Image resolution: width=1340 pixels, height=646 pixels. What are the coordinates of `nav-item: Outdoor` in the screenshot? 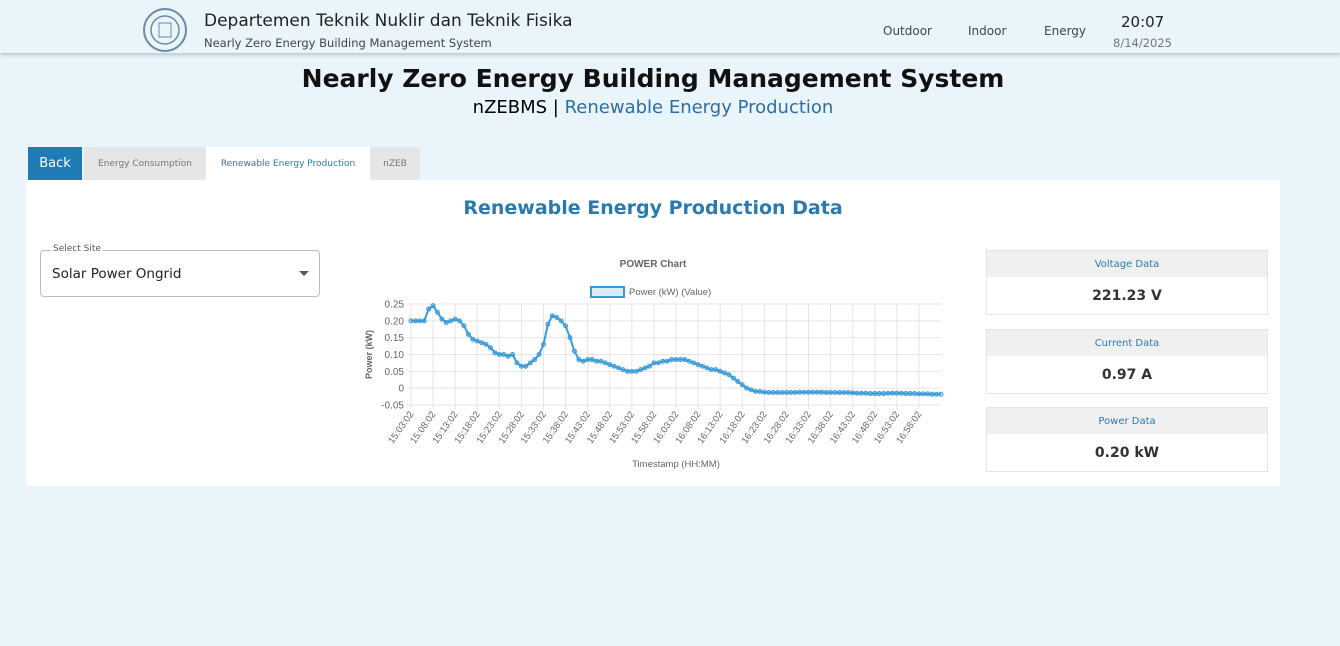 It's located at (907, 31).